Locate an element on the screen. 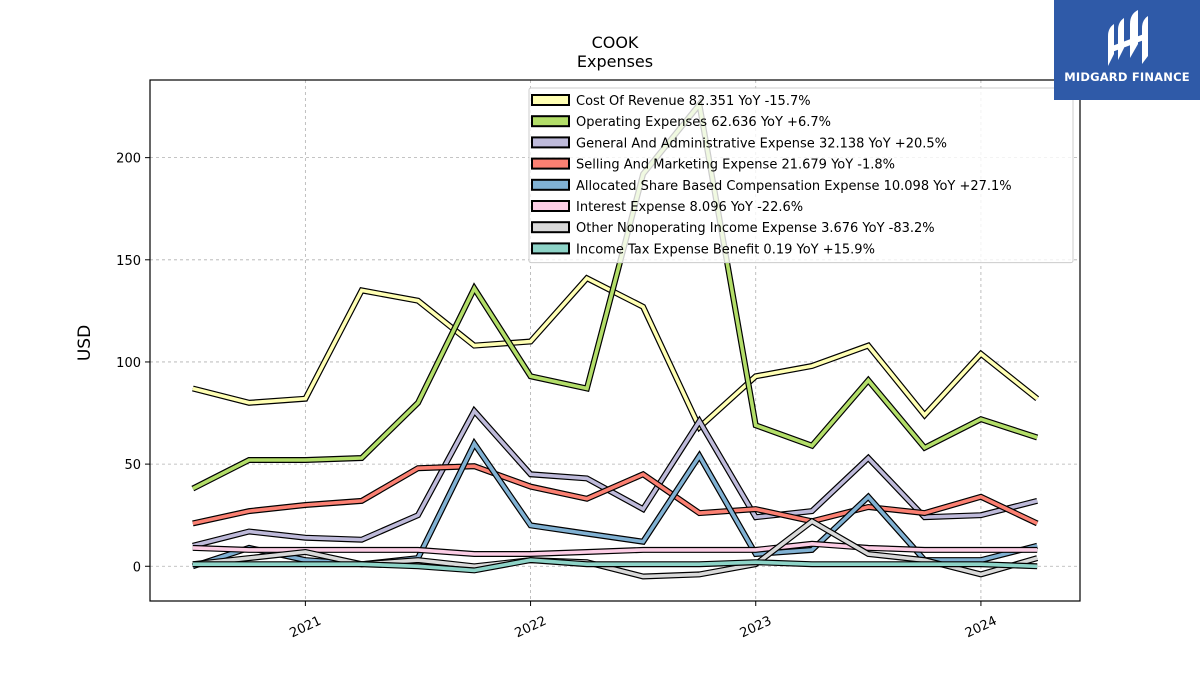  legend-entry-interest-expense: Interest Expense 8.096 YoY -22.6% is located at coordinates (689, 207).